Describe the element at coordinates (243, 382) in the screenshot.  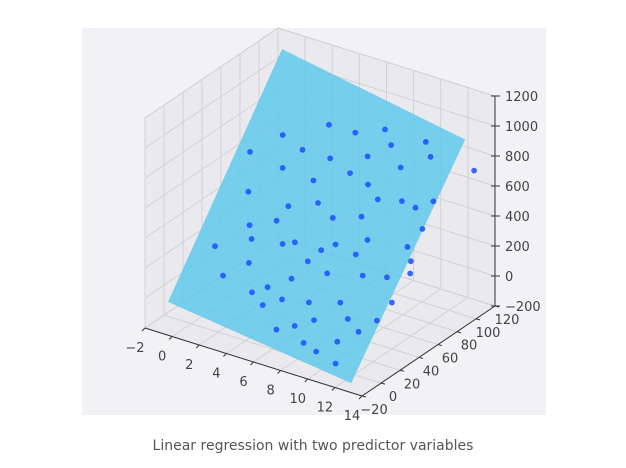
I see `x-tick-label: 6` at that location.